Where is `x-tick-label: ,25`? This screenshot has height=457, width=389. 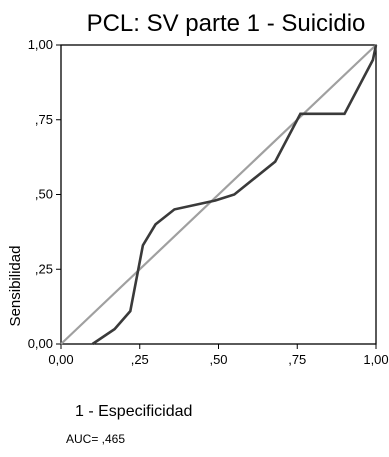 x-tick-label: ,25 is located at coordinates (140, 359).